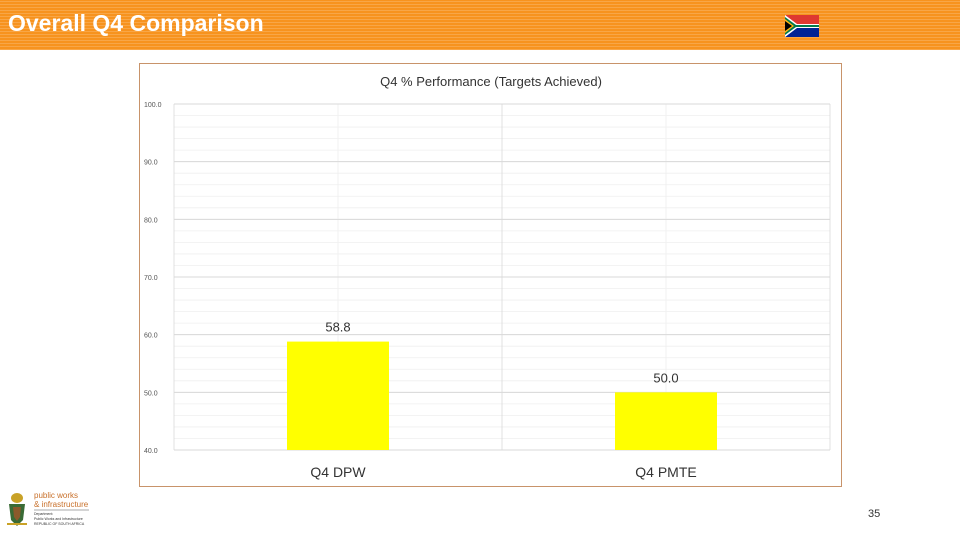 This screenshot has width=960, height=540. I want to click on south-africa-flag-icon, so click(802, 26).